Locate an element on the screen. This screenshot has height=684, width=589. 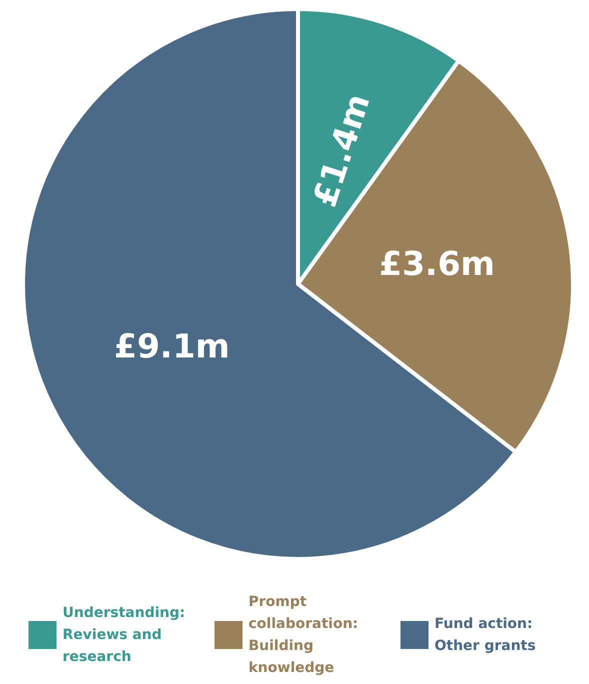
legend-label: Prompt collaboration: Building knowledge is located at coordinates (306, 635).